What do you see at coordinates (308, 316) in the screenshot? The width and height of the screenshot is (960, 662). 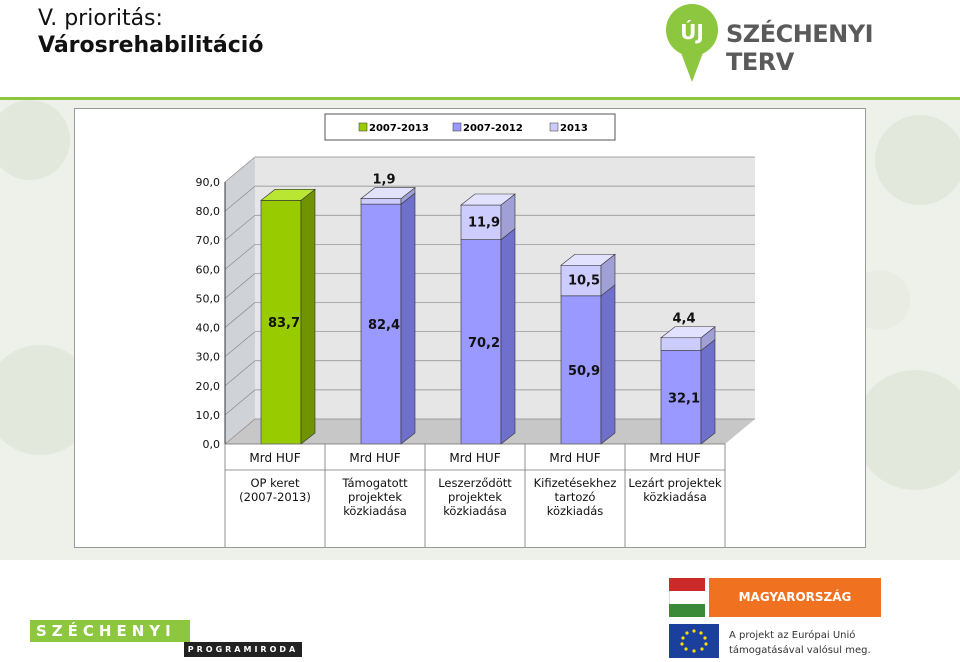 I see `bar-side-2007-2013` at bounding box center [308, 316].